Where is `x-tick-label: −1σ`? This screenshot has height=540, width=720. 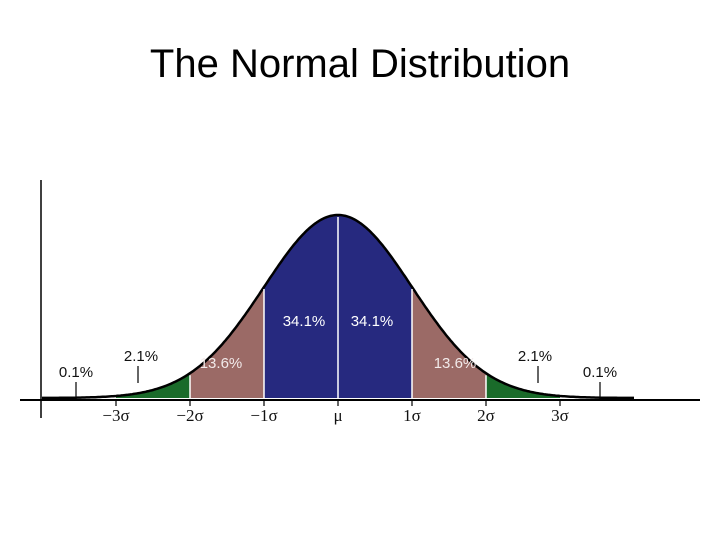
x-tick-label: −1σ is located at coordinates (263, 415).